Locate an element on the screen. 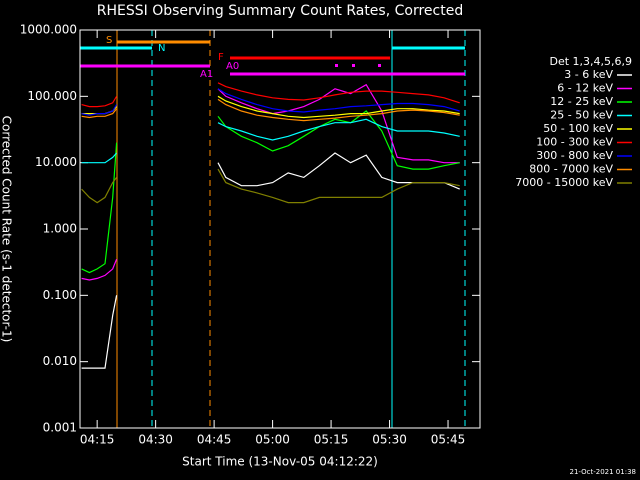 The image size is (640, 480). x-tick-label: 04:45 is located at coordinates (214, 440).